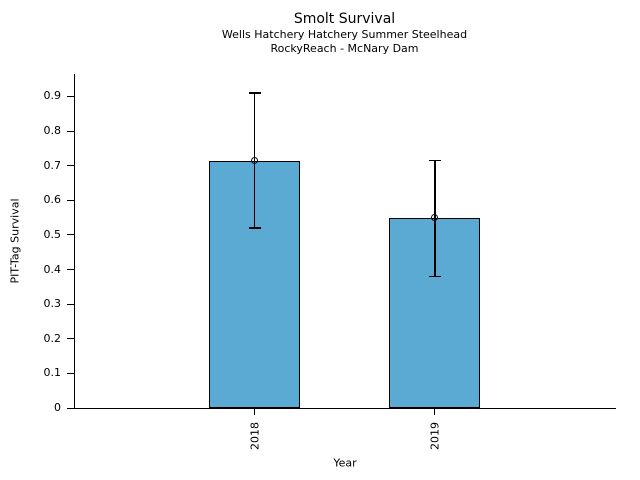 The image size is (640, 480). I want to click on x-tick-label: 2019, so click(435, 436).